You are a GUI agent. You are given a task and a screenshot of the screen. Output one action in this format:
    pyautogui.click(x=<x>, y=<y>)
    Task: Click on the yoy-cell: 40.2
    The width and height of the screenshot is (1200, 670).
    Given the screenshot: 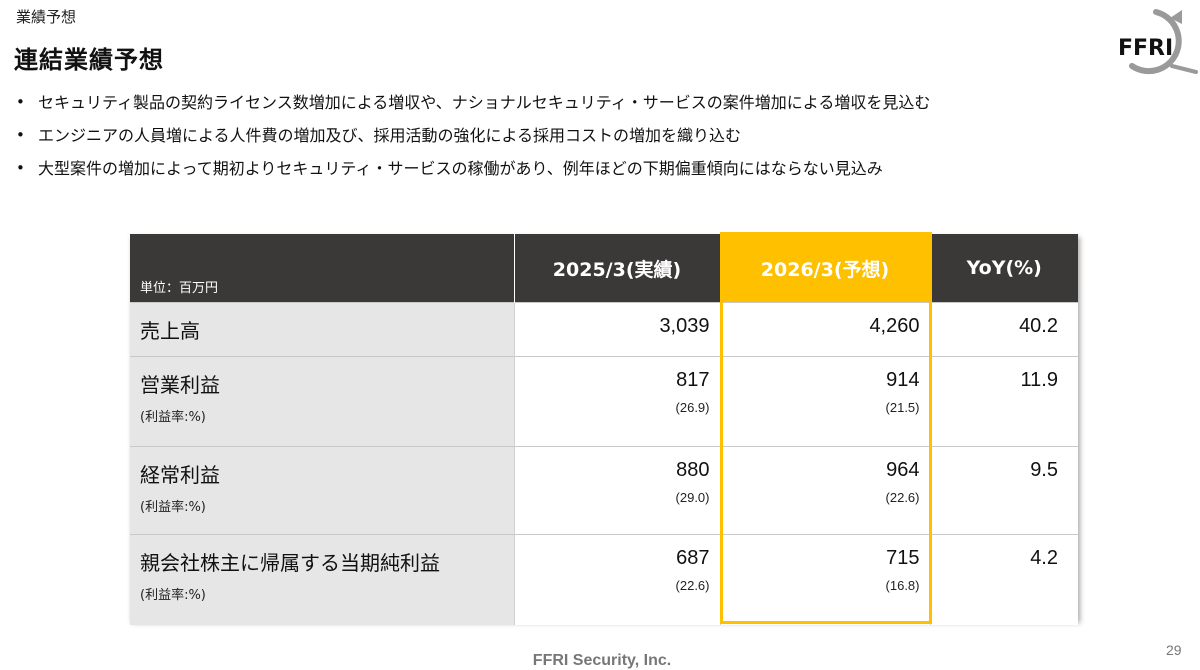 What is the action you would take?
    pyautogui.click(x=1004, y=329)
    